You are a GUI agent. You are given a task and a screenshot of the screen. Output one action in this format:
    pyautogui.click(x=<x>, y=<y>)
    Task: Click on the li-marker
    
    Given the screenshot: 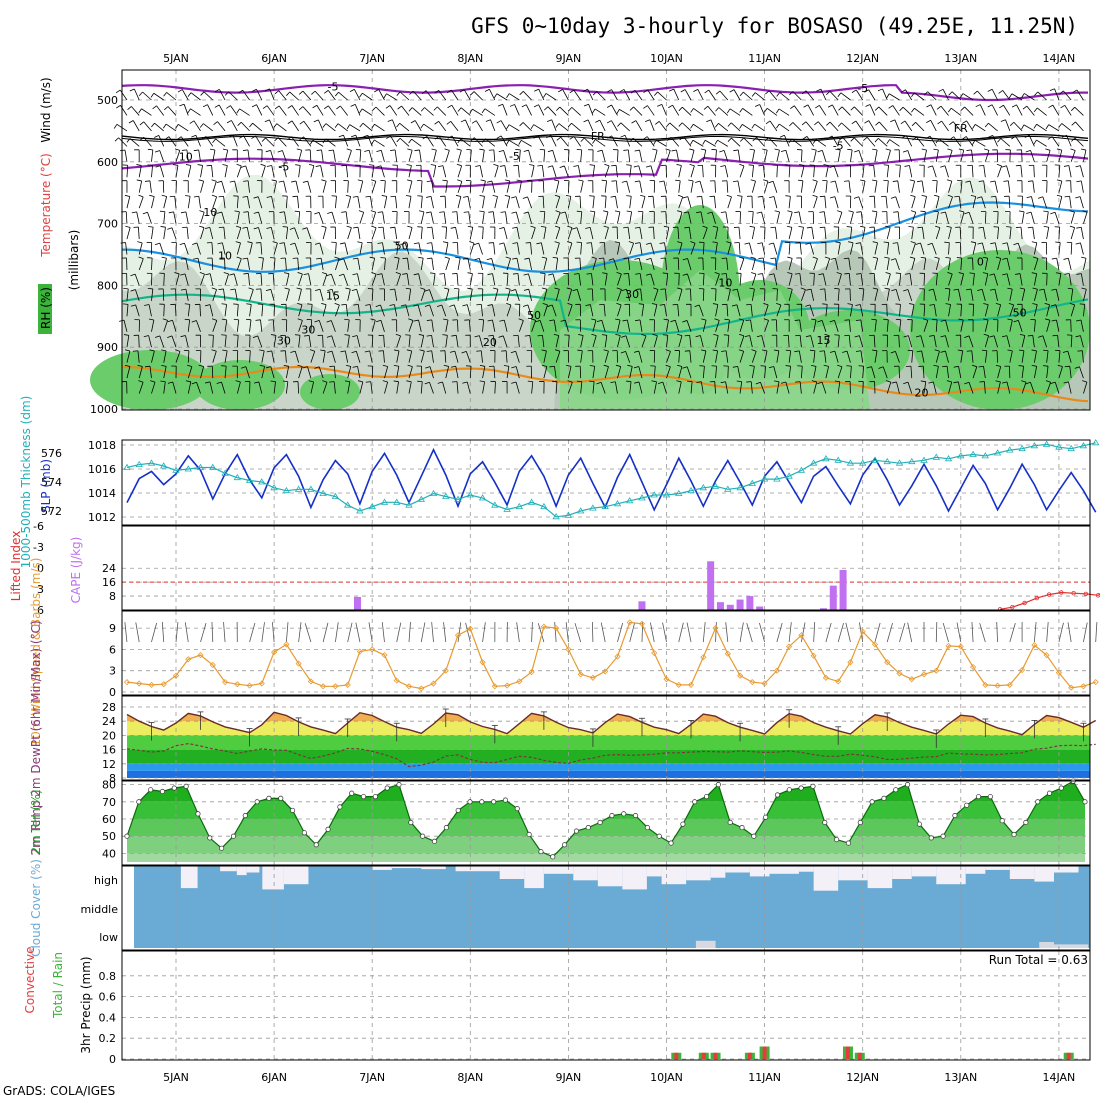 What is the action you would take?
    pyautogui.click(x=1086, y=594)
    